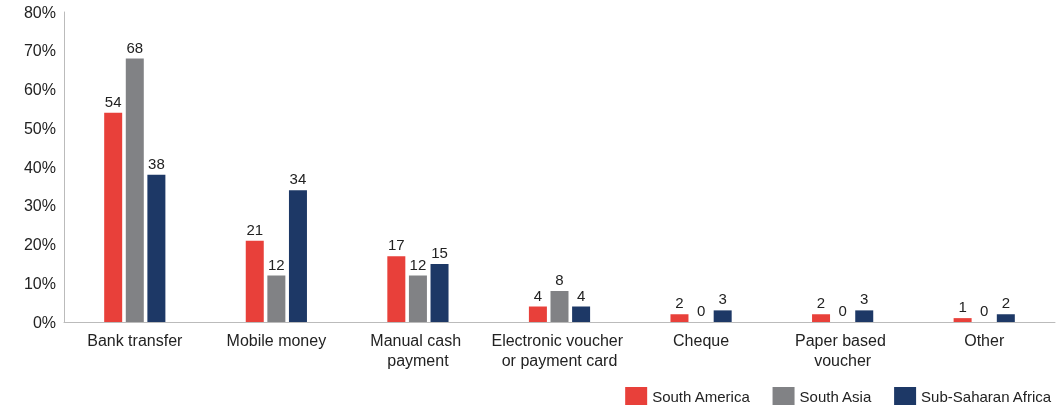  What do you see at coordinates (39, 244) in the screenshot?
I see `y-tick-label: 20%` at bounding box center [39, 244].